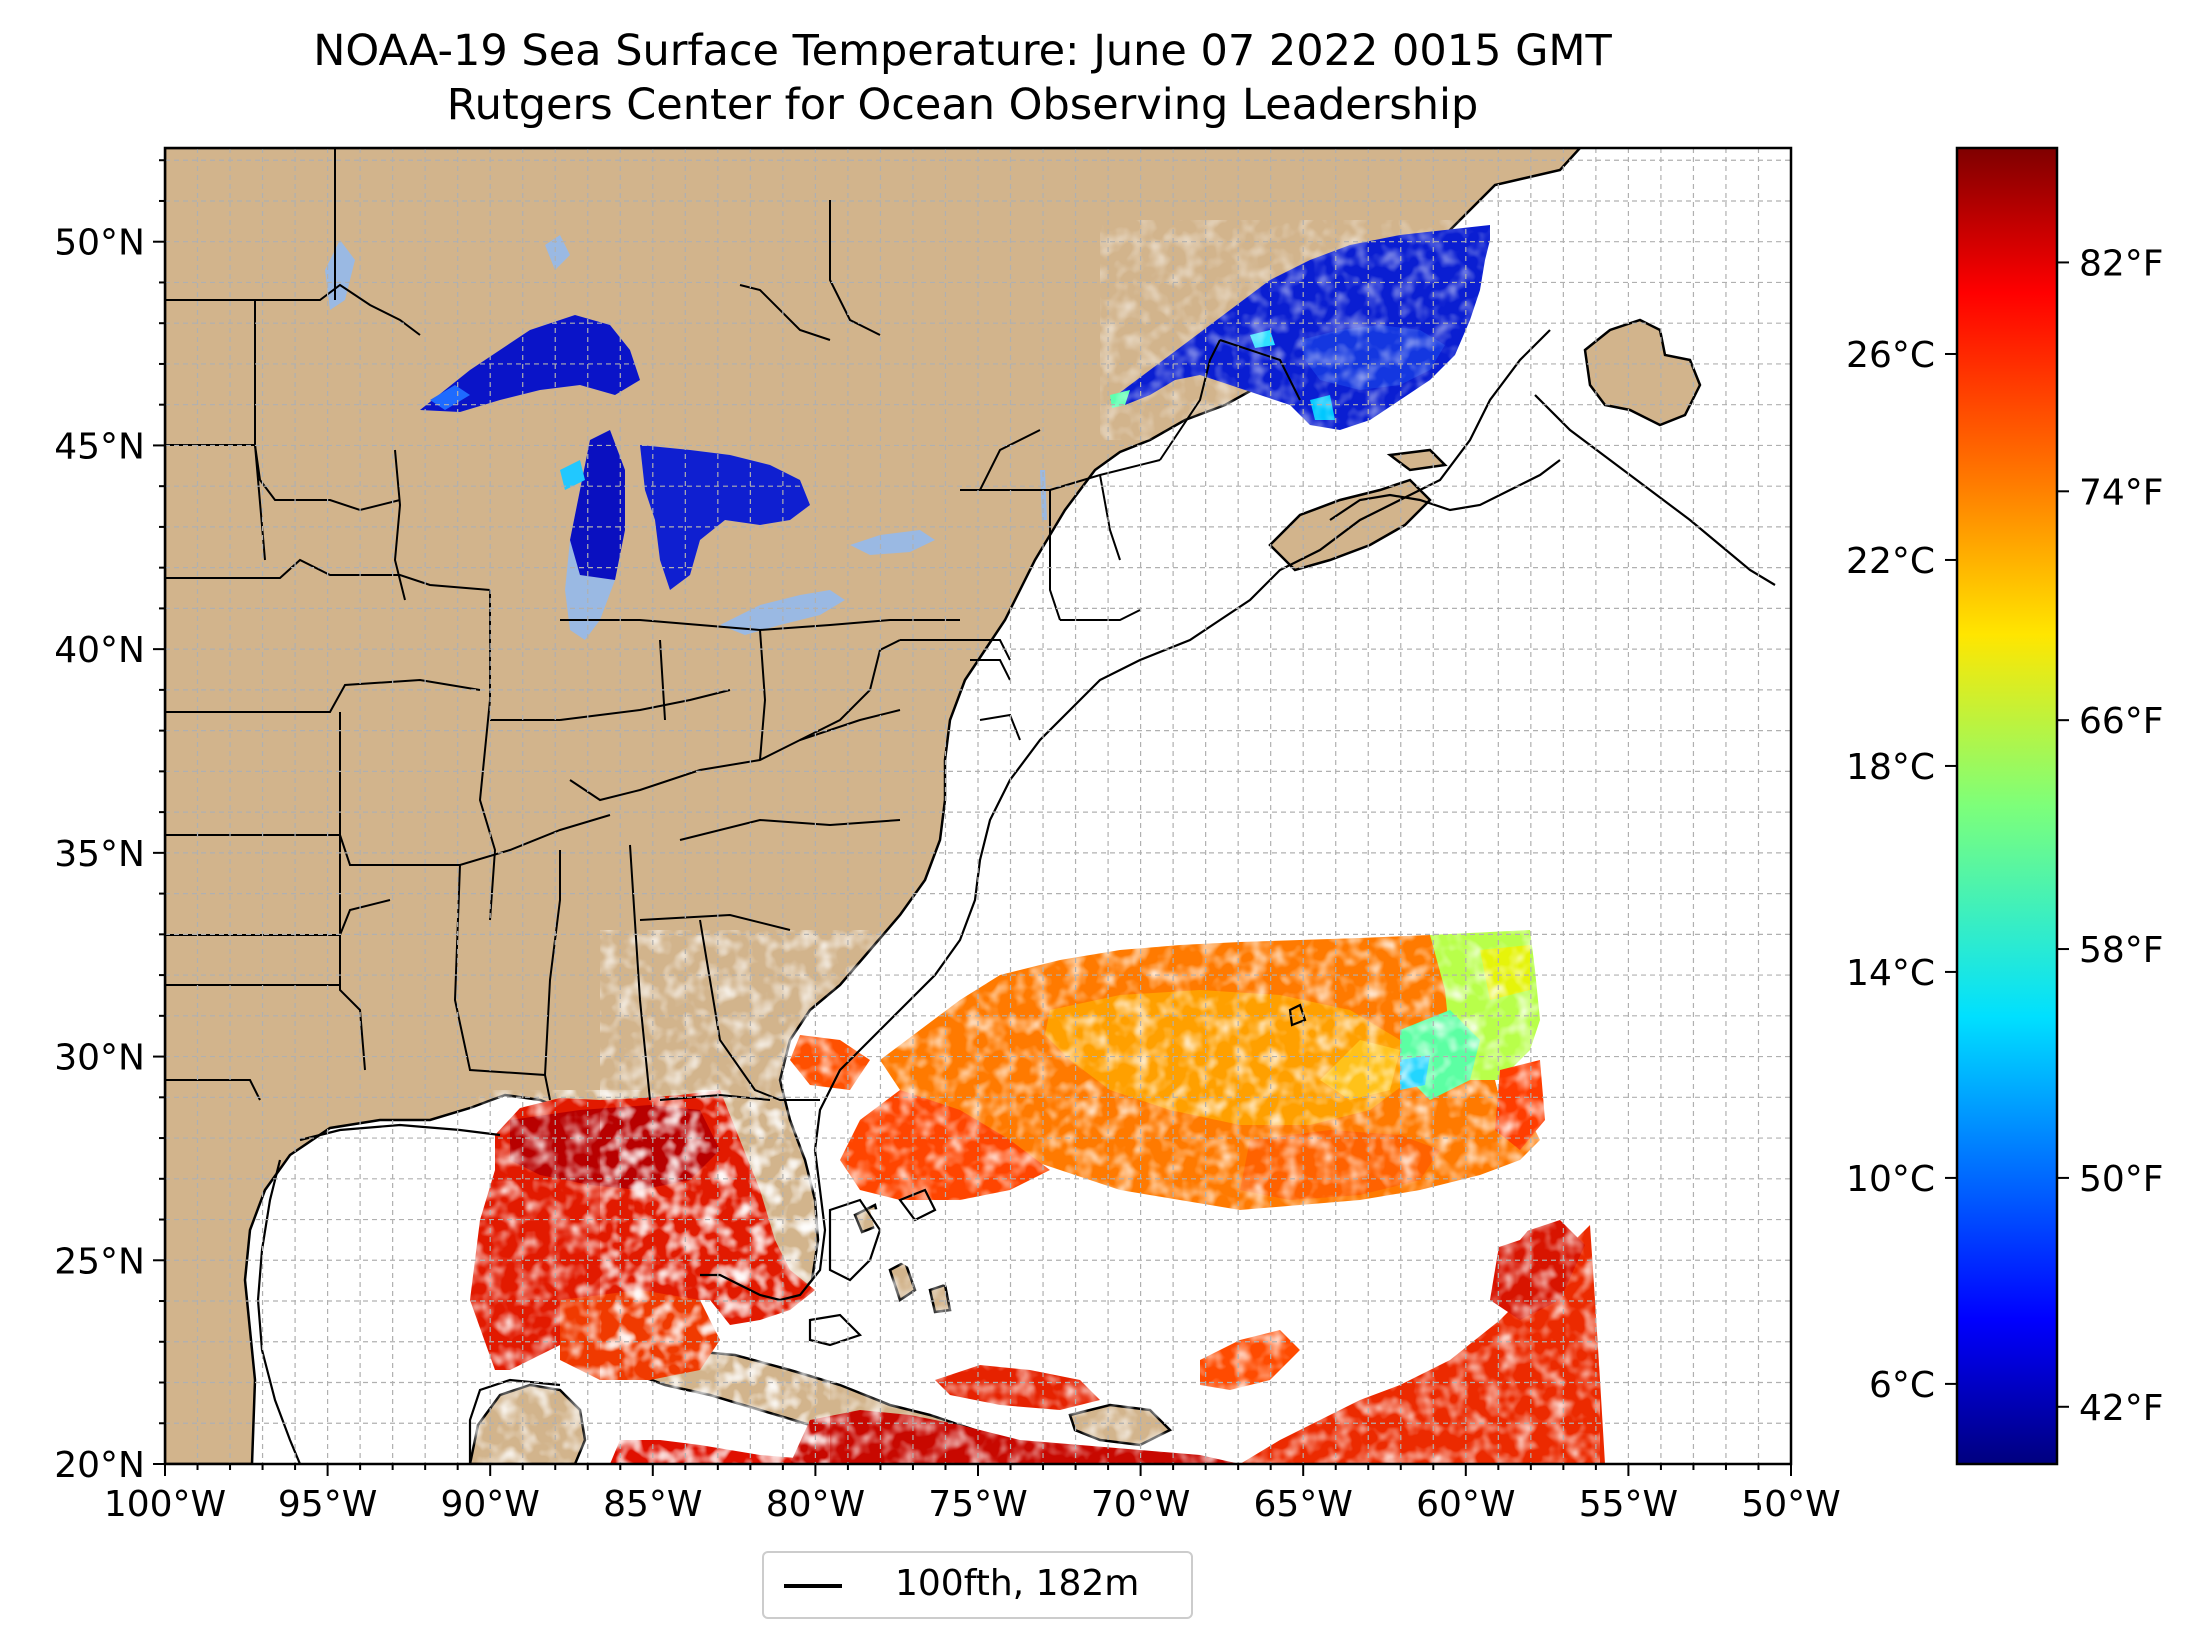 The width and height of the screenshot is (2201, 1647). What do you see at coordinates (813, 1586) in the screenshot?
I see `legend-line-swatch` at bounding box center [813, 1586].